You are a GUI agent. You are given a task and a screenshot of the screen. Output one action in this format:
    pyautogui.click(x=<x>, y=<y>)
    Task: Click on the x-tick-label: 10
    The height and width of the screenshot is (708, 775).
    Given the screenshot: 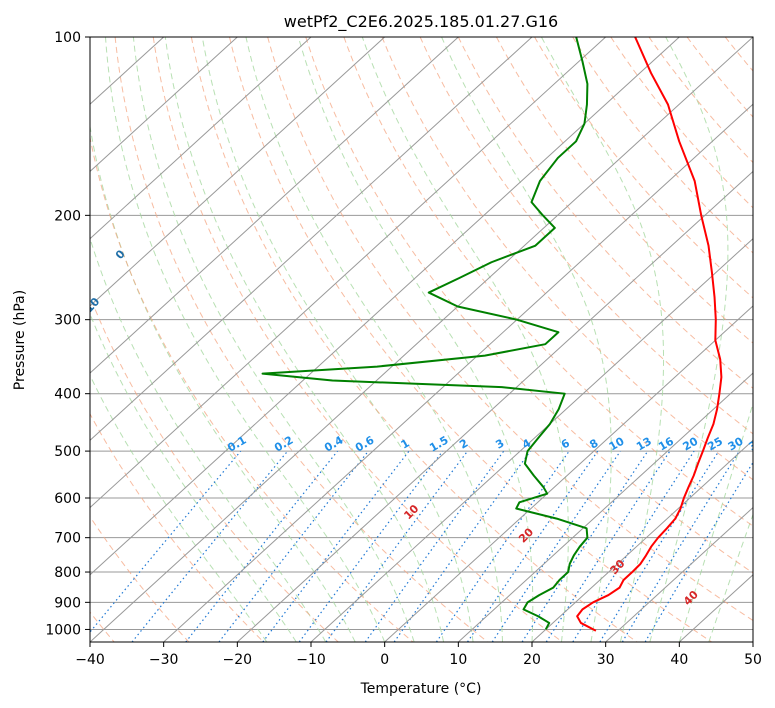 What is the action you would take?
    pyautogui.click(x=458, y=660)
    